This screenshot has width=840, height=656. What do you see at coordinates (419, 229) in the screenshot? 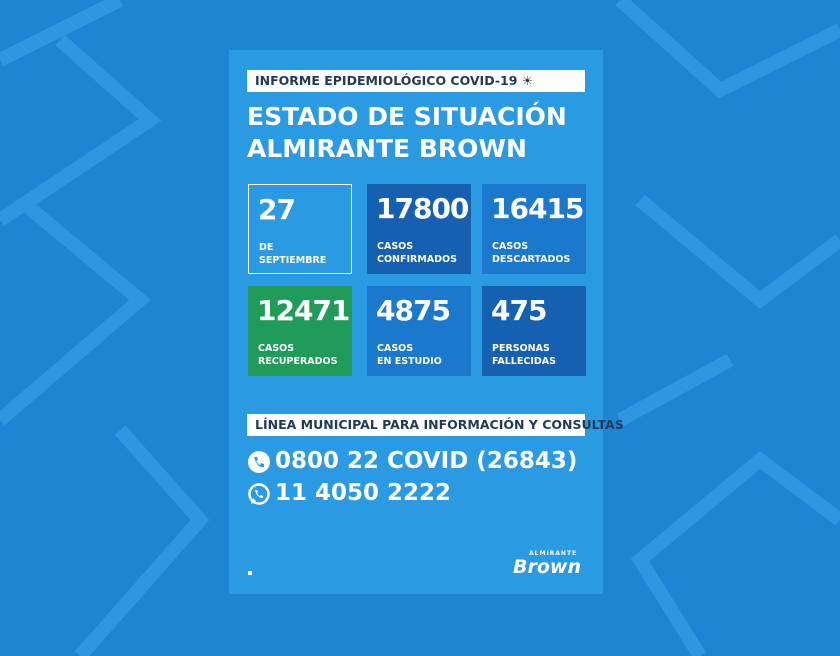
I see `stat-card: 17800 CASOS CONFIRMADOS` at bounding box center [419, 229].